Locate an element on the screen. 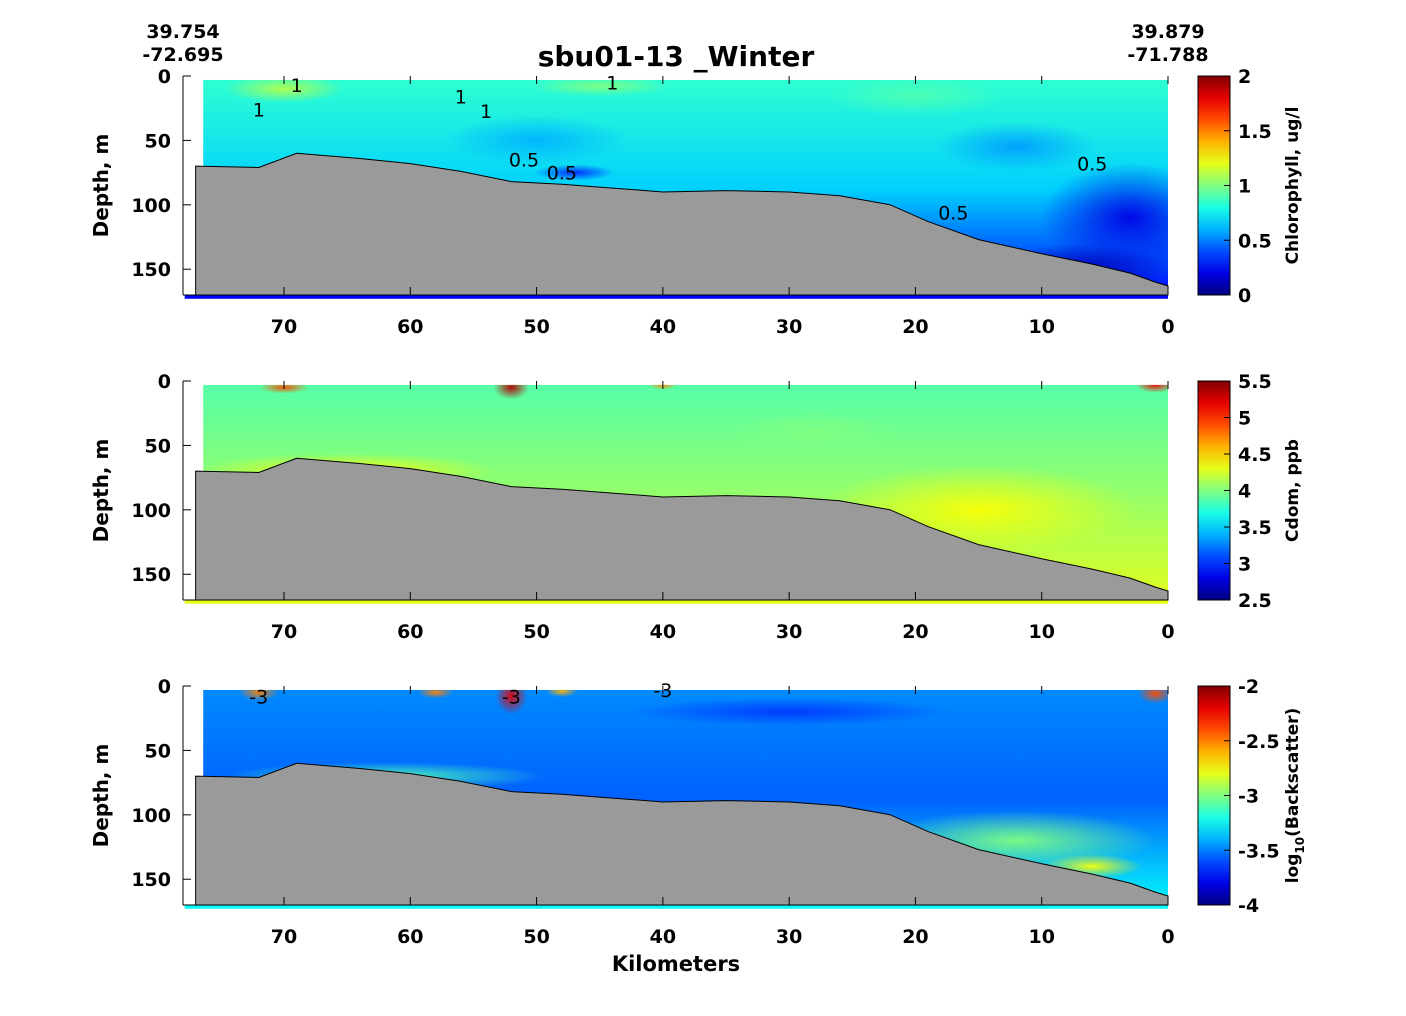 The width and height of the screenshot is (1406, 1016). colorbar-tick-label: 1.5 is located at coordinates (1255, 132).